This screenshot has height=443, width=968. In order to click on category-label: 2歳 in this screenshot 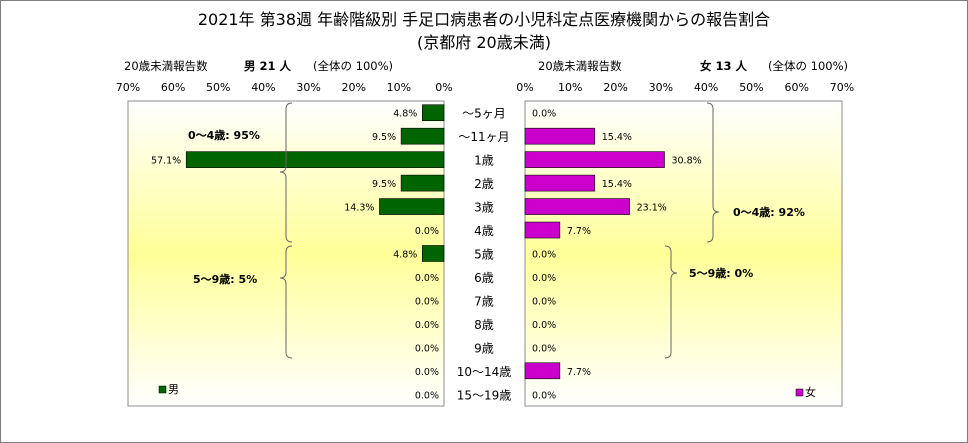, I will do `click(484, 184)`.